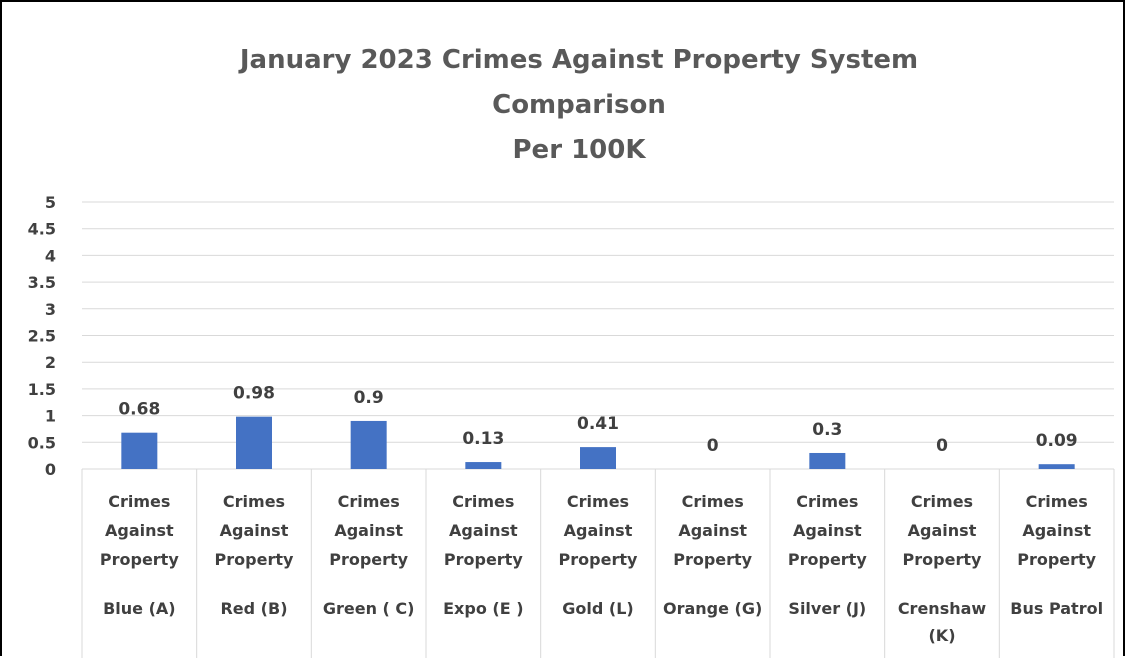  I want to click on category-group-label: Blue (A), so click(139, 608).